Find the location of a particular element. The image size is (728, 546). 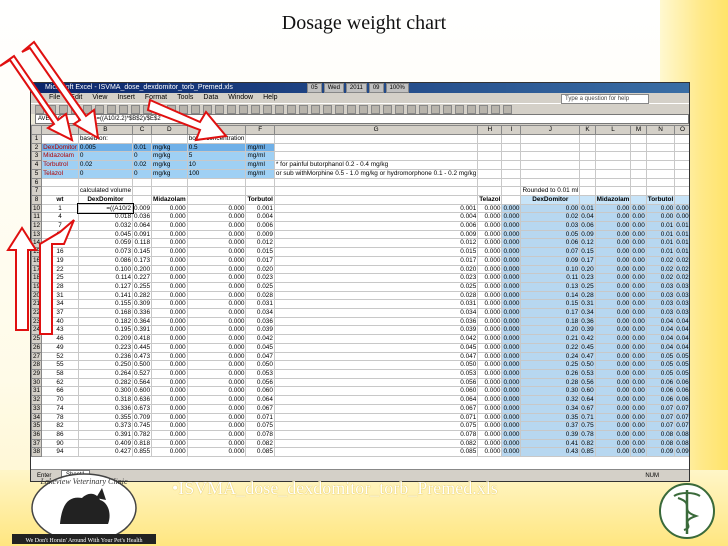

cell: 0.09 is located at coordinates (587, 234).